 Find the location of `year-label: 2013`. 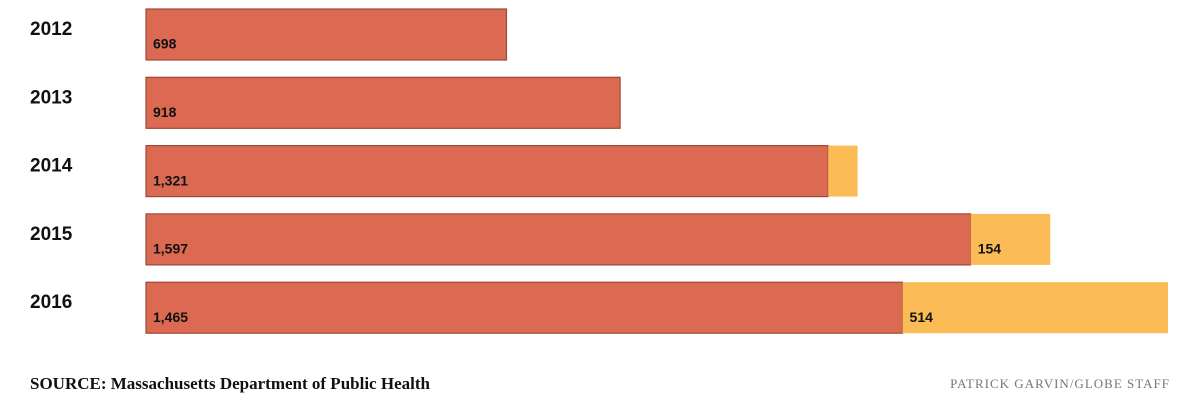

year-label: 2013 is located at coordinates (51, 97).